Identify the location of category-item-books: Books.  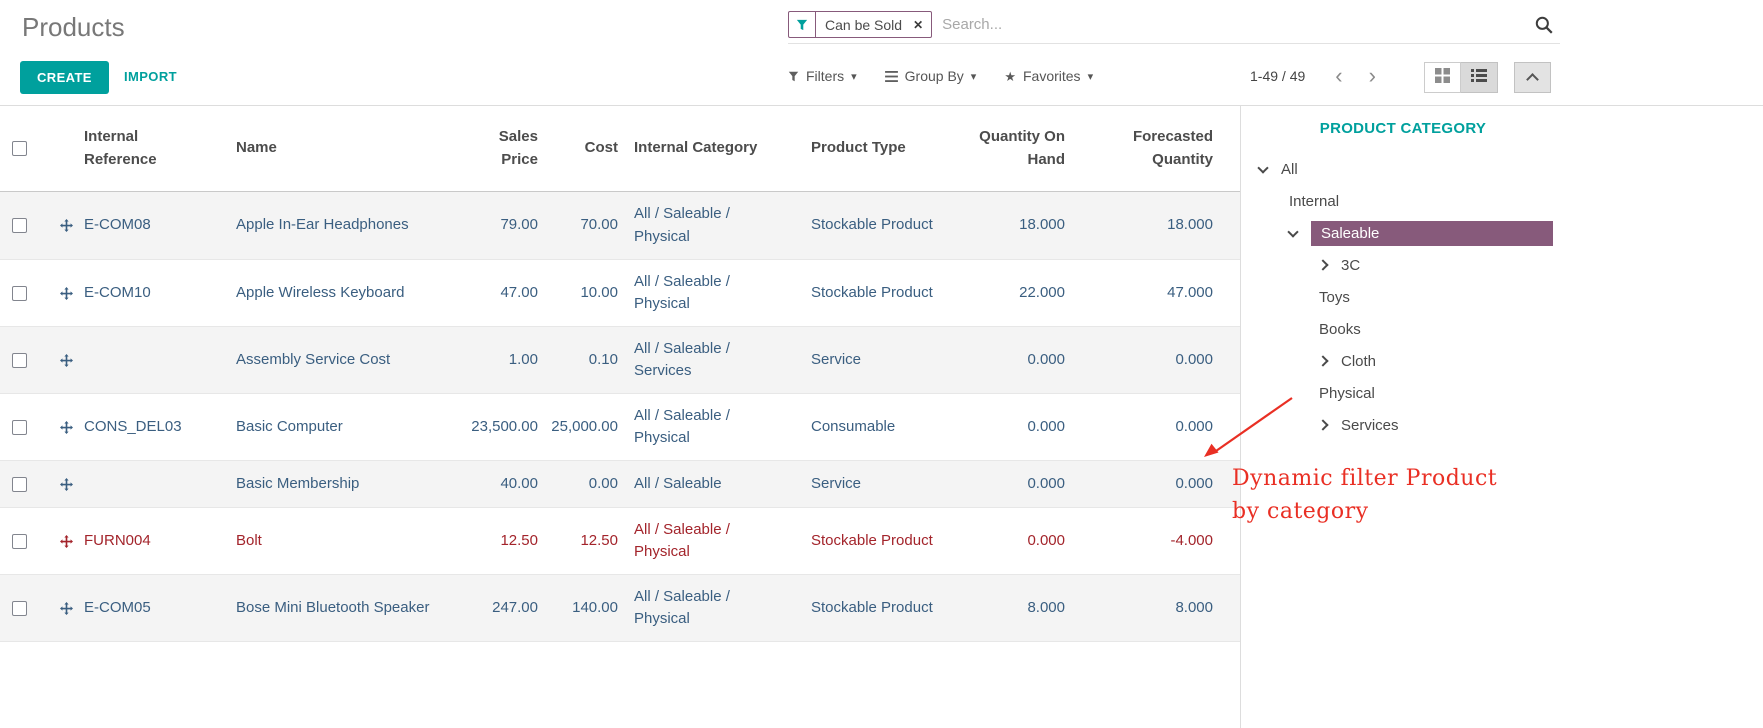
(1403, 329).